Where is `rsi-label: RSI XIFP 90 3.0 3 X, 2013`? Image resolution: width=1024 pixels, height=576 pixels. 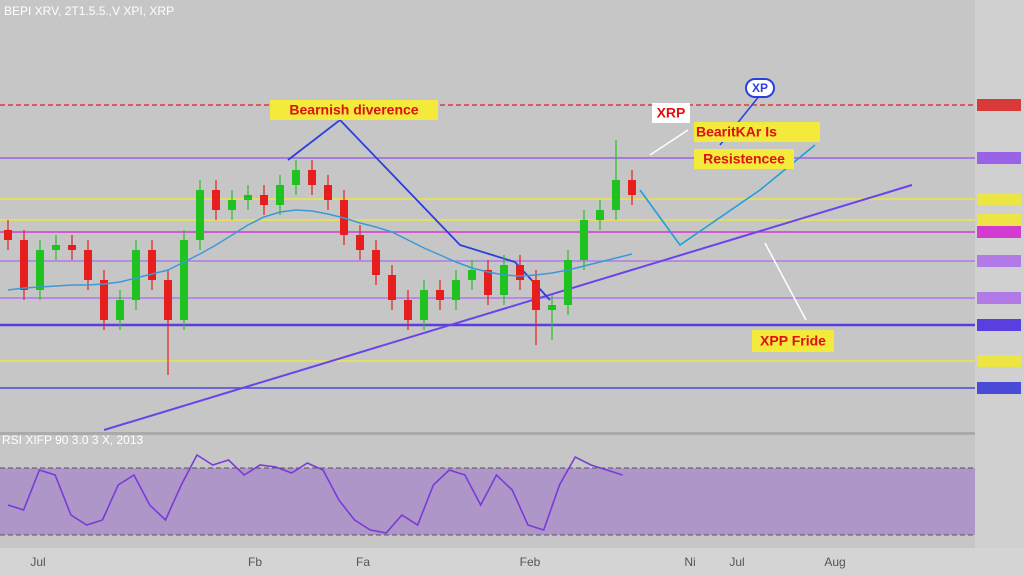 rsi-label: RSI XIFP 90 3.0 3 X, 2013 is located at coordinates (73, 440).